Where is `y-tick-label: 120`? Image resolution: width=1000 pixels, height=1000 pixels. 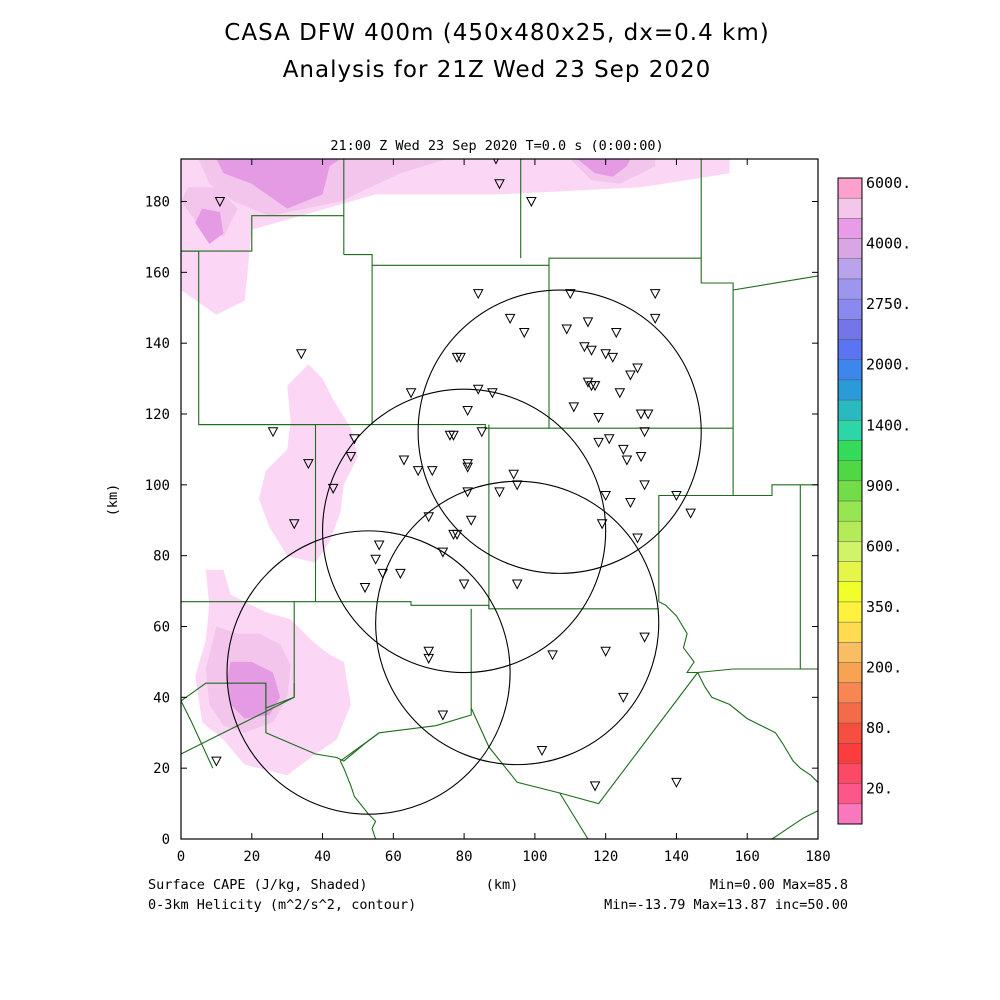
y-tick-label: 120 is located at coordinates (157, 415).